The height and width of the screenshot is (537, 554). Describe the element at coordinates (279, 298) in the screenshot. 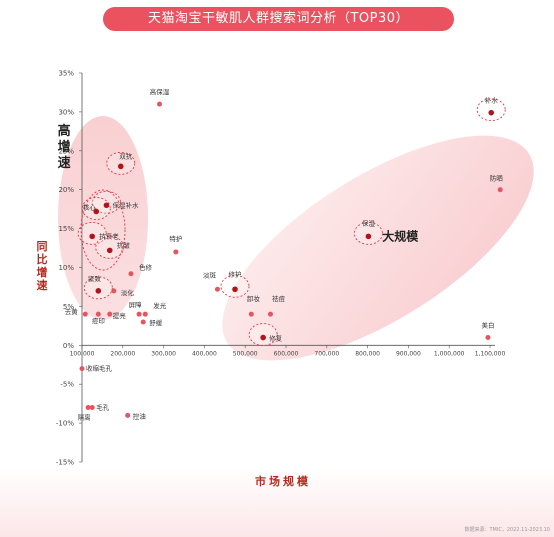

I see `point-label: 祛痘` at that location.